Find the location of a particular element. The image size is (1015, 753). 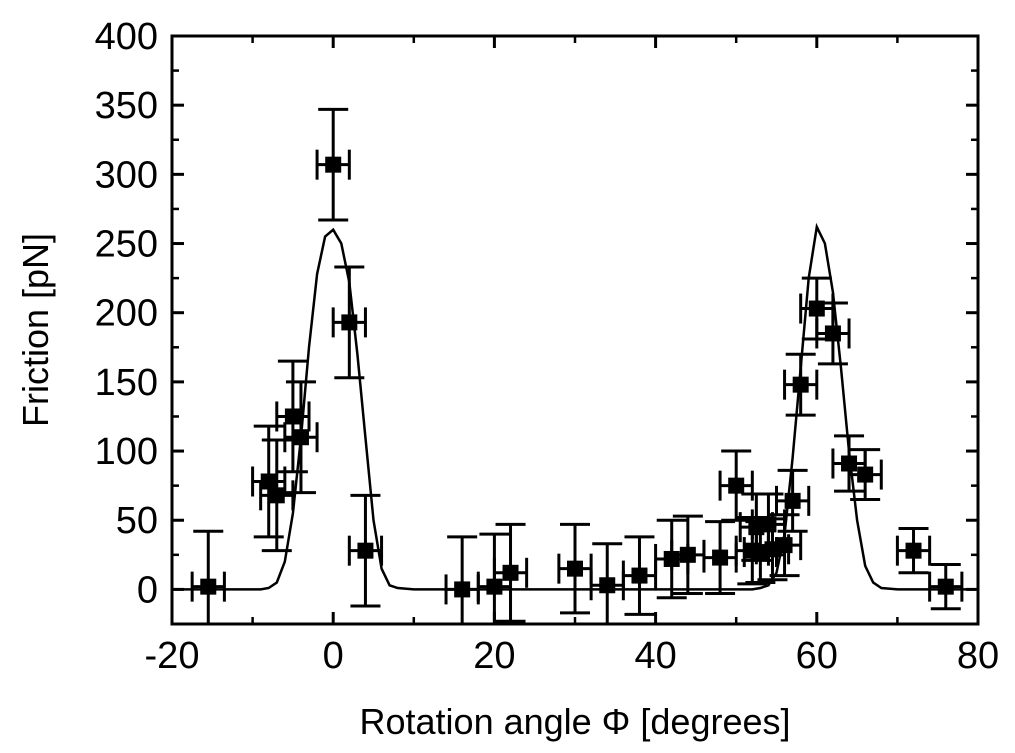

y-tick-label: 200 is located at coordinates (126, 314).